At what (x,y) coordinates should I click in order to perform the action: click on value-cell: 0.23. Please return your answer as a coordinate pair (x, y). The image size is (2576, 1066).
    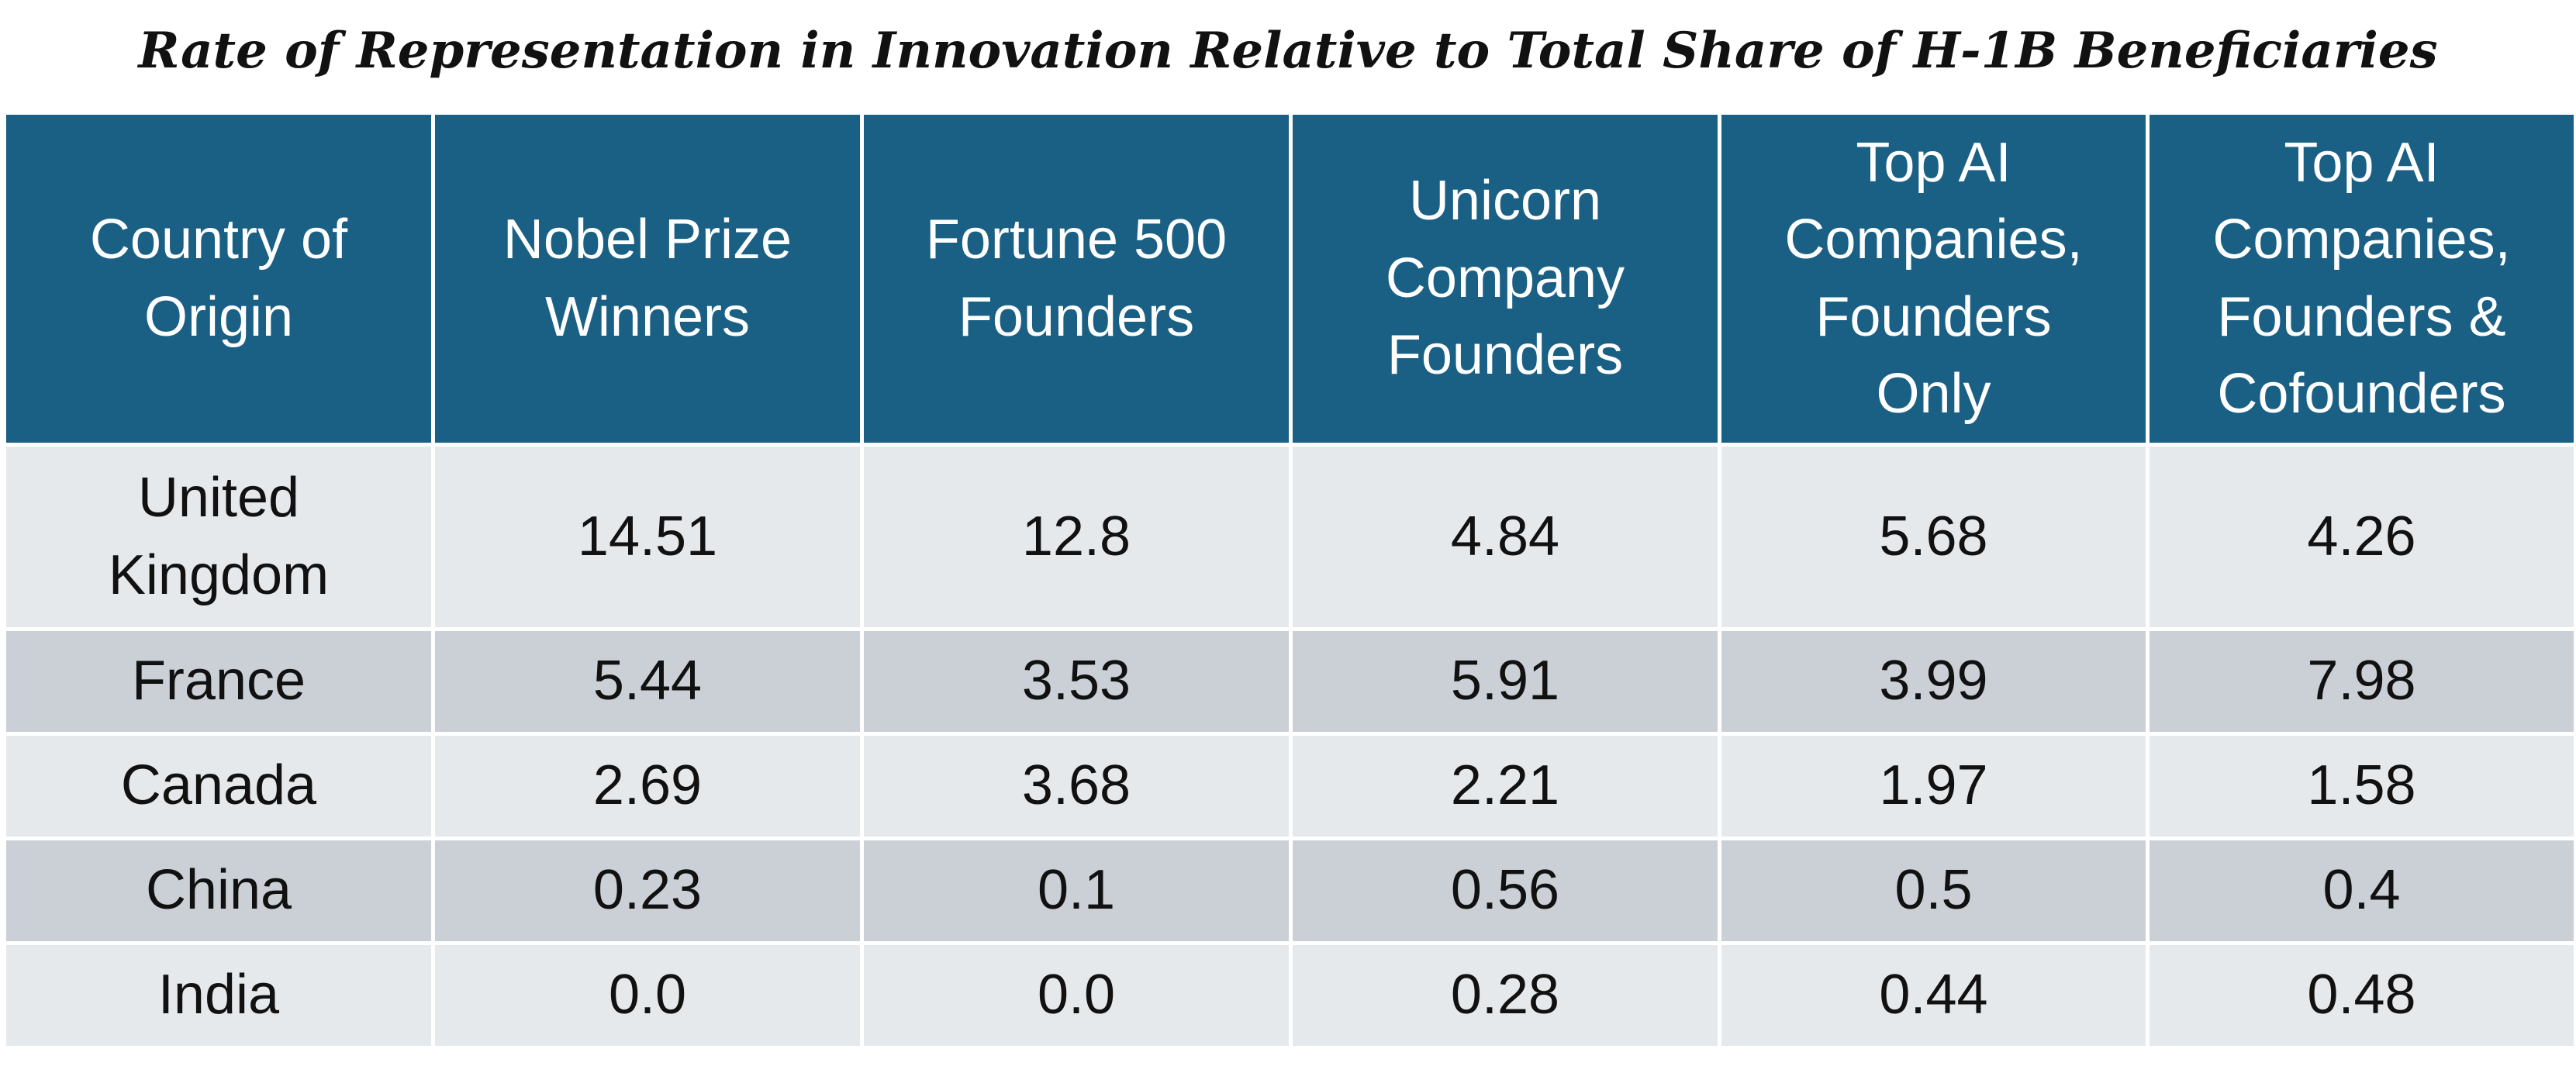
    Looking at the image, I should click on (647, 891).